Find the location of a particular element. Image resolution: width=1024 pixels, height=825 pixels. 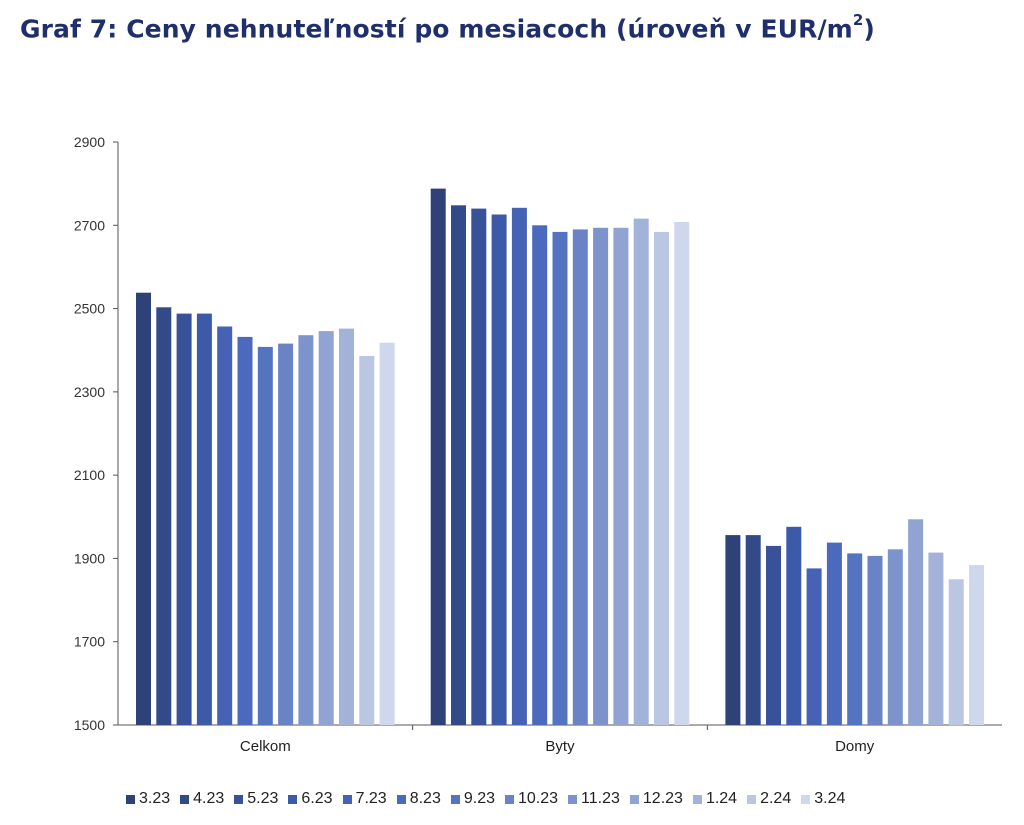

legend-label: 6.23 is located at coordinates (317, 798).